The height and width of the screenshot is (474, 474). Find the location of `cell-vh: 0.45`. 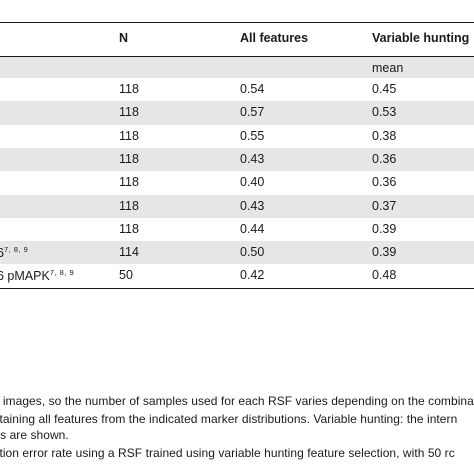

cell-vh: 0.45 is located at coordinates (384, 89).